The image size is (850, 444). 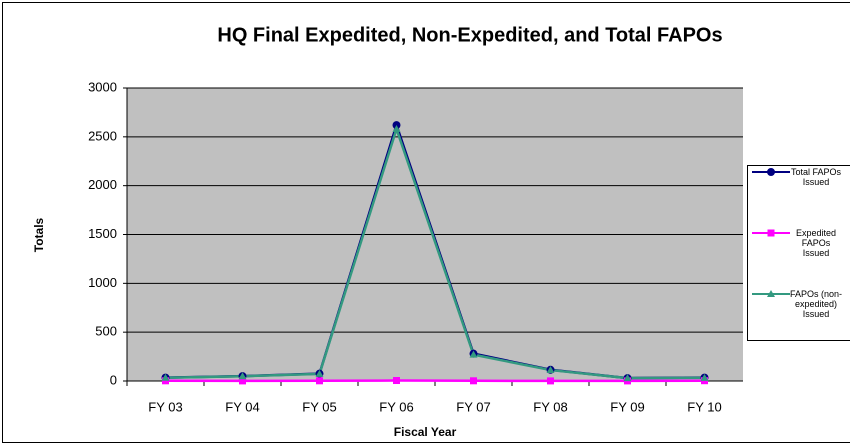 What do you see at coordinates (473, 406) in the screenshot?
I see `x-tick-label: FY 07` at bounding box center [473, 406].